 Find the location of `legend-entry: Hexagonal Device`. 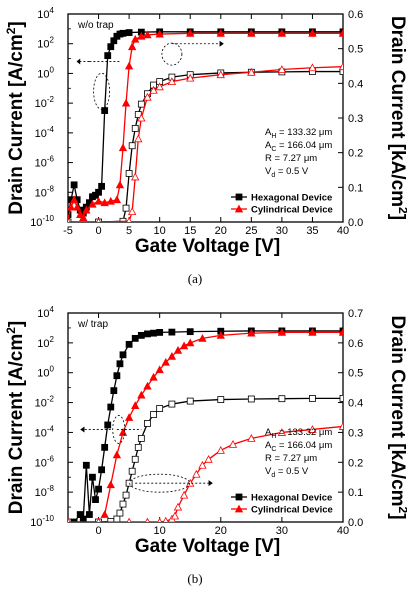

legend-entry: Hexagonal Device is located at coordinates (281, 198).